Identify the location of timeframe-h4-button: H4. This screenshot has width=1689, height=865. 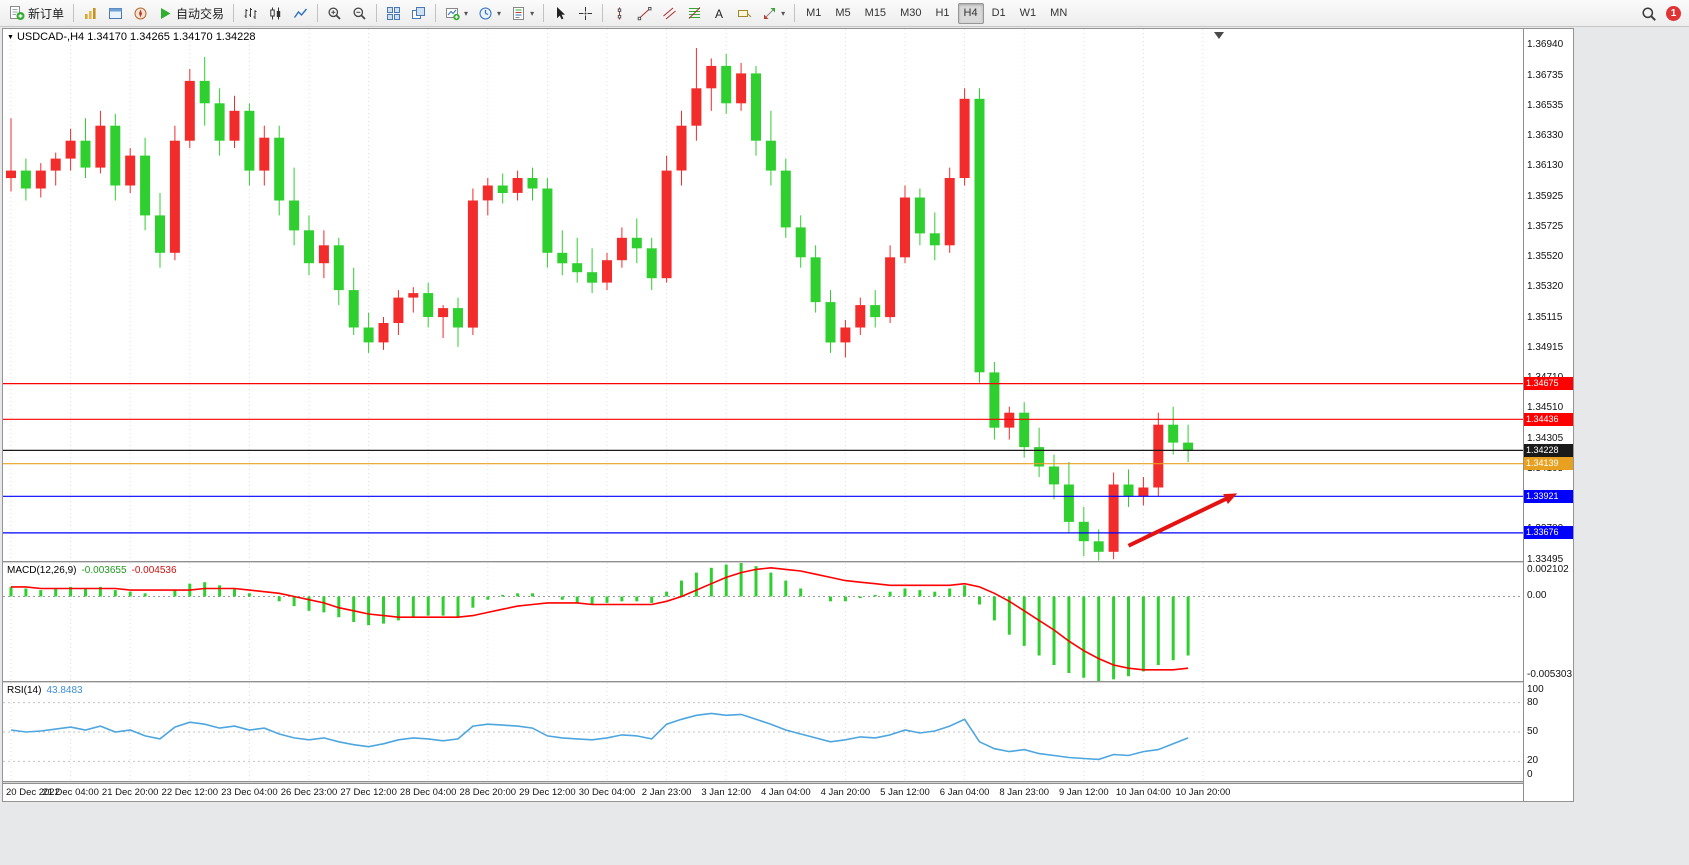
(970, 13).